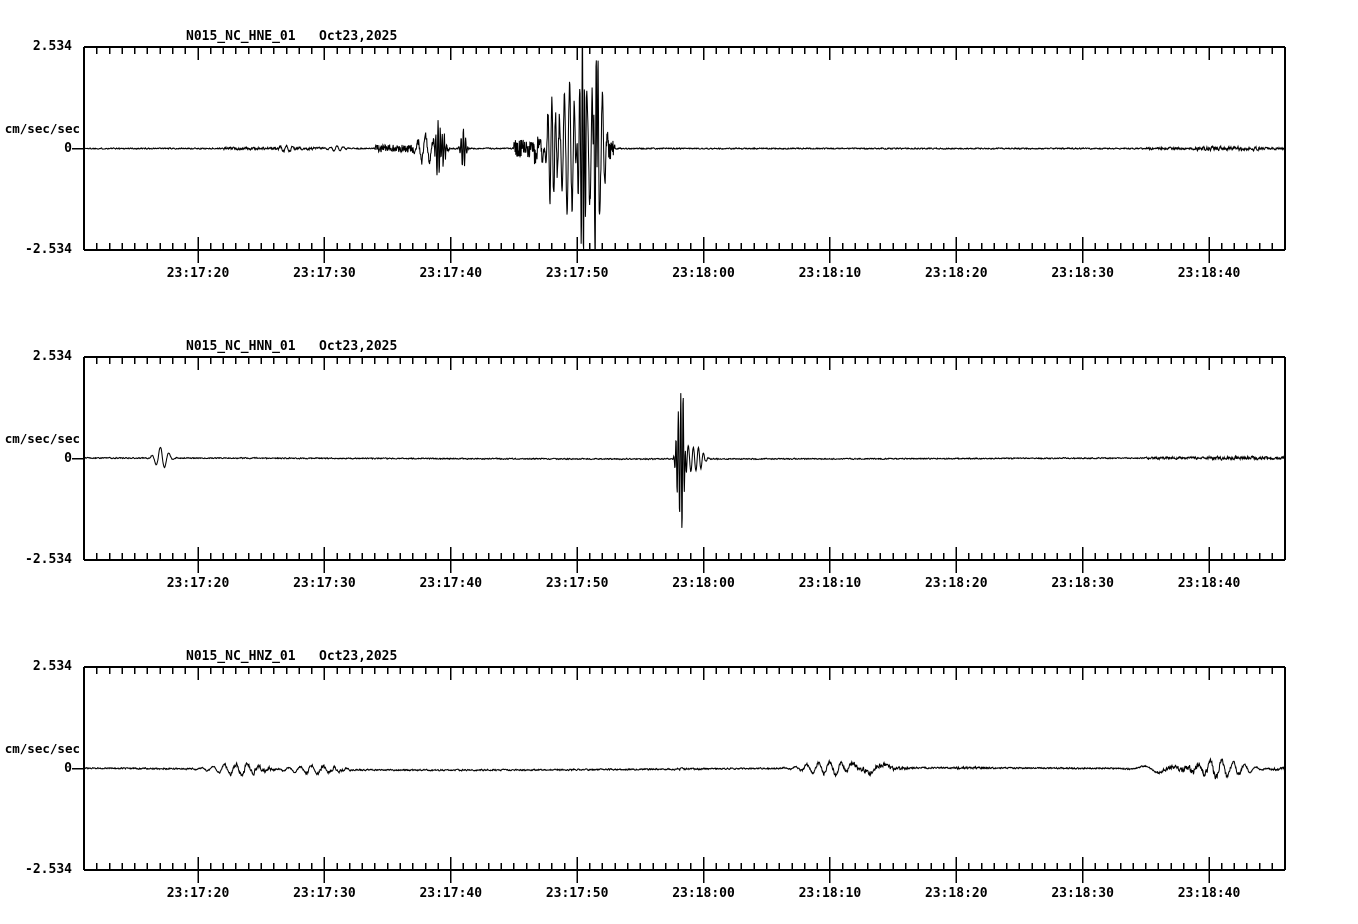 The image size is (1358, 924). I want to click on waveform-trace-hnz, so click(684, 768).